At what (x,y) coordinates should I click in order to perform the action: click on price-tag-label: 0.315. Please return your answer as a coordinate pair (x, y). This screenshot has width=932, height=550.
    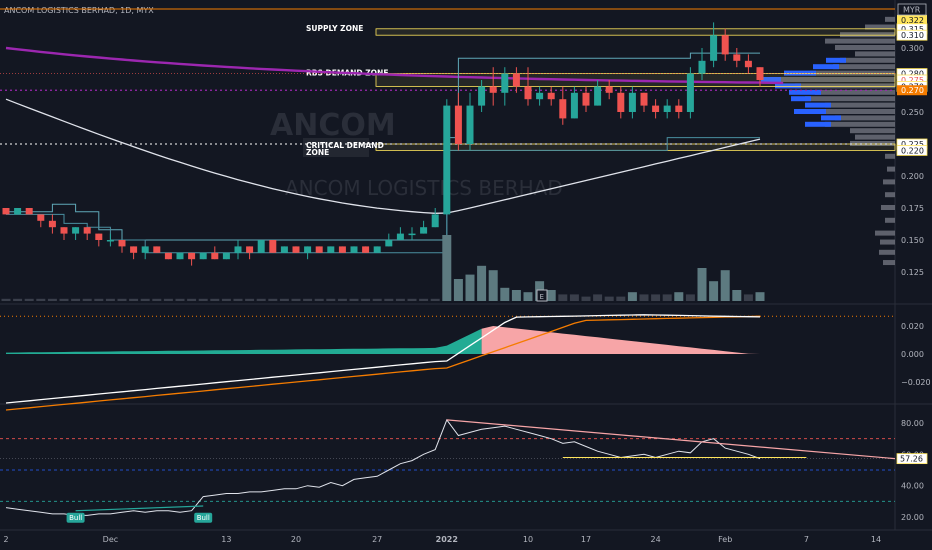
    Looking at the image, I should click on (912, 29).